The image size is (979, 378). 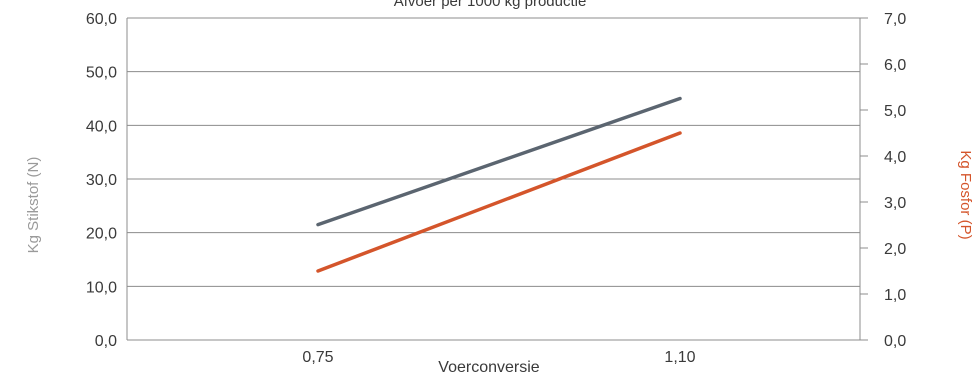 What do you see at coordinates (895, 111) in the screenshot?
I see `y-right-tick-label: 5,0` at bounding box center [895, 111].